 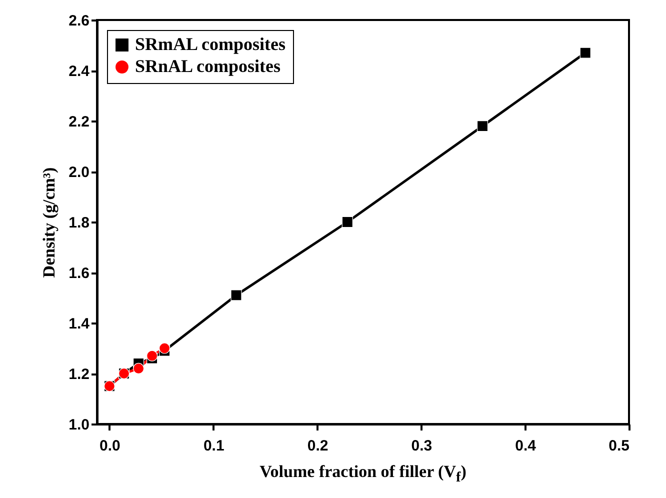 I want to click on x-axis-title: Volume fraction of filler (V$_{f}$), so click(x=363, y=474).